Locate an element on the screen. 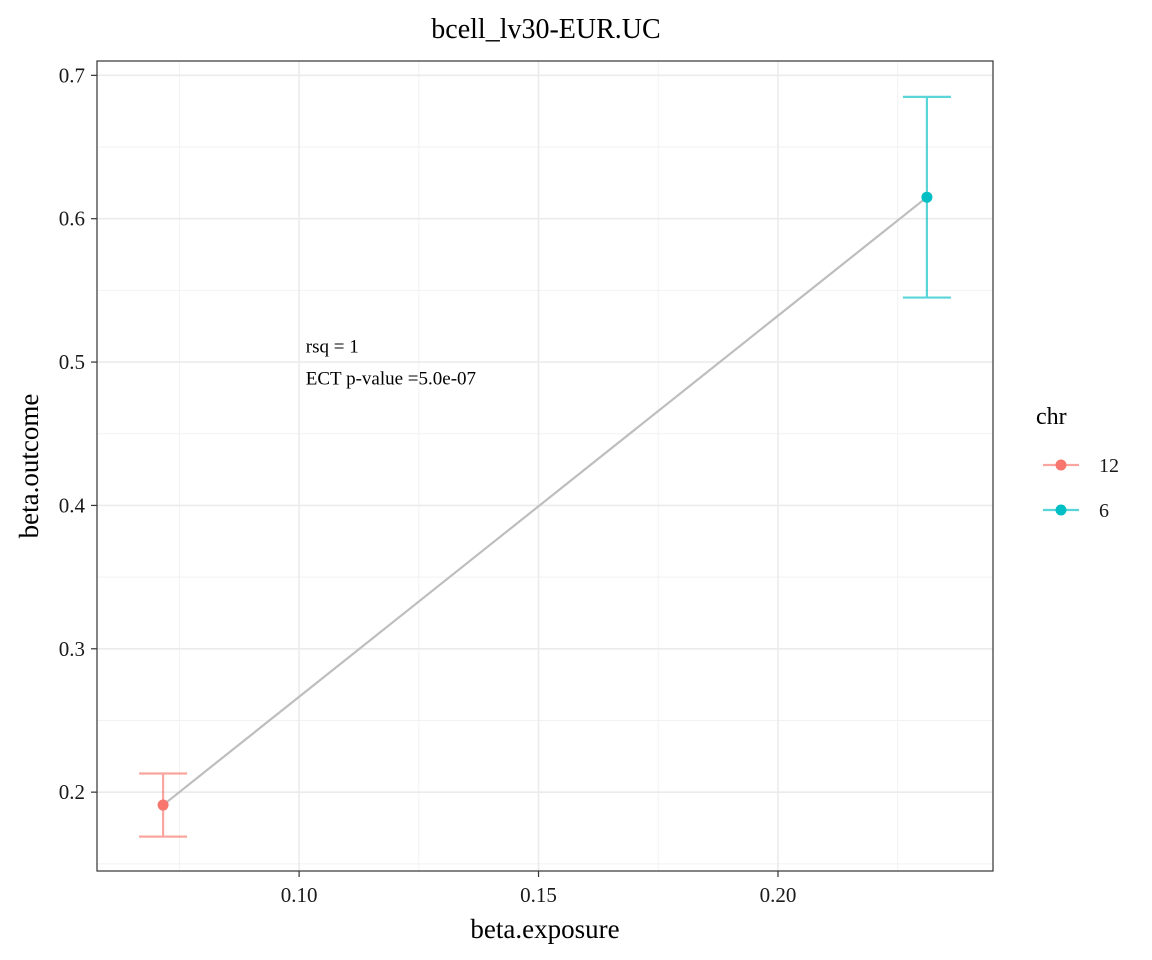  y-tick-label: 0.2 is located at coordinates (72, 792).